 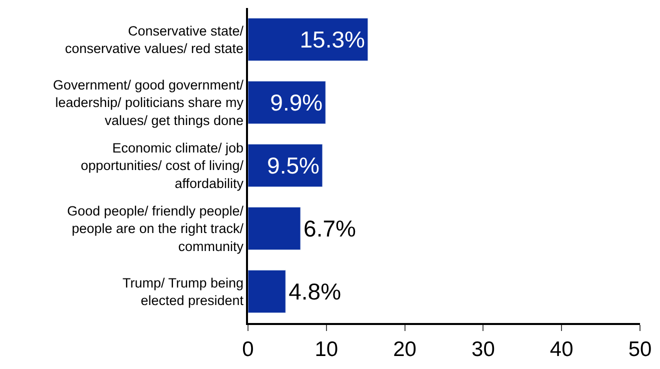 What do you see at coordinates (562, 349) in the screenshot?
I see `x-tick-label: 40` at bounding box center [562, 349].